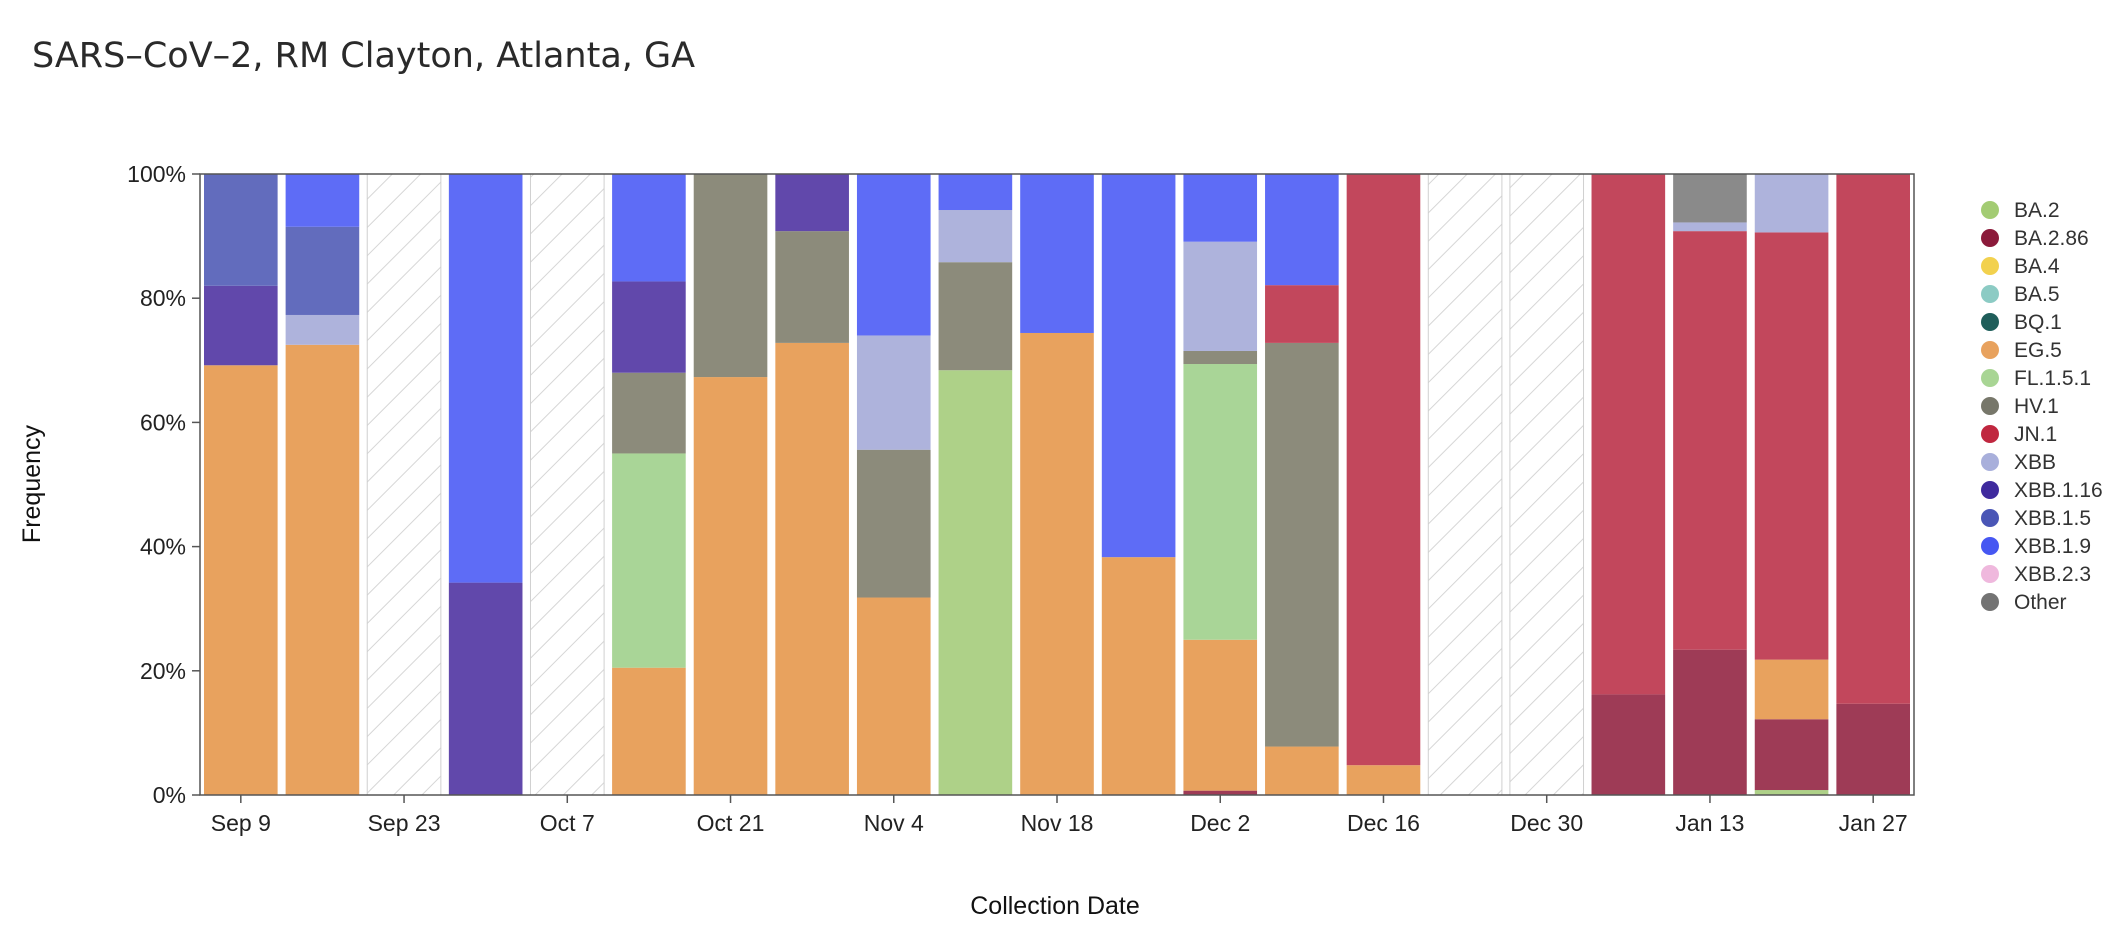  I want to click on legend-label: XBB.1.9, so click(2052, 546).